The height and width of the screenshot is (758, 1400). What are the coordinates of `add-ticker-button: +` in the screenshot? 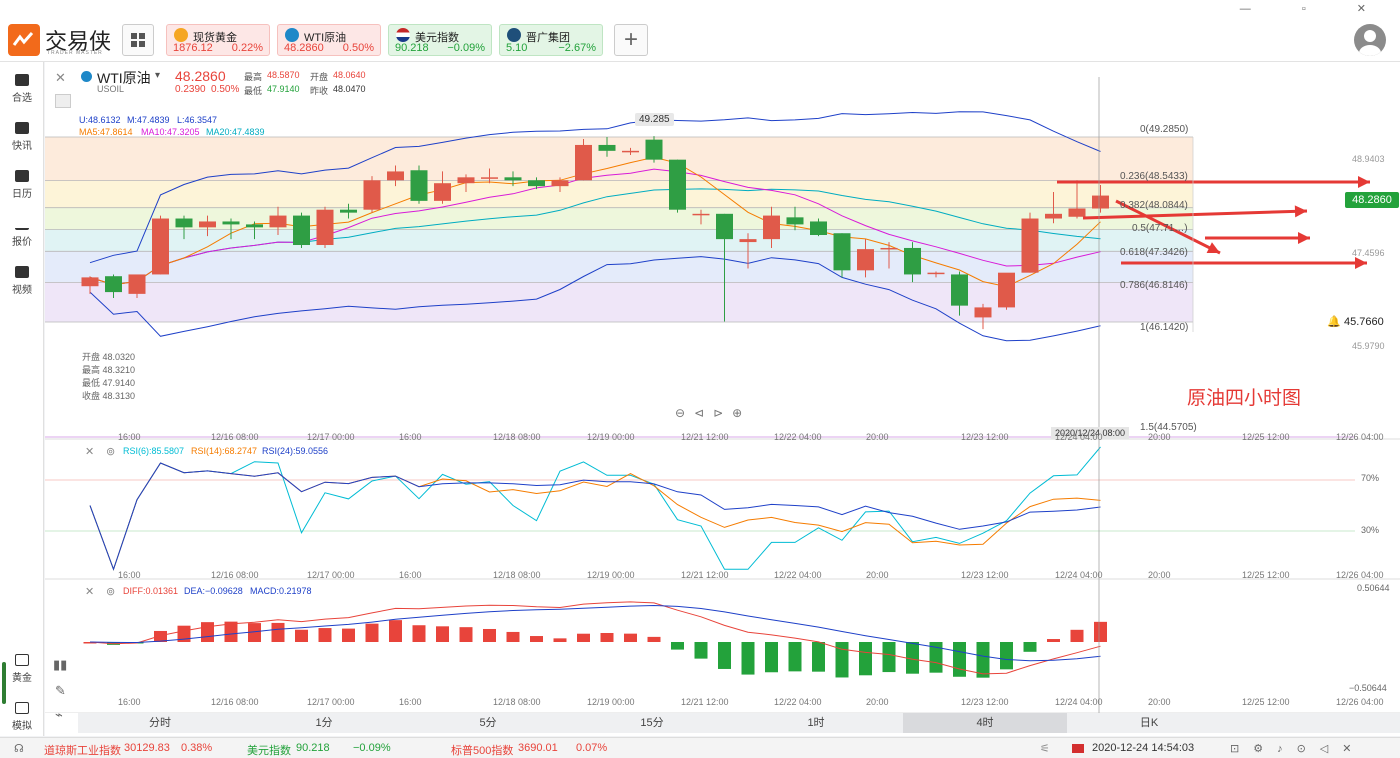 It's located at (631, 40).